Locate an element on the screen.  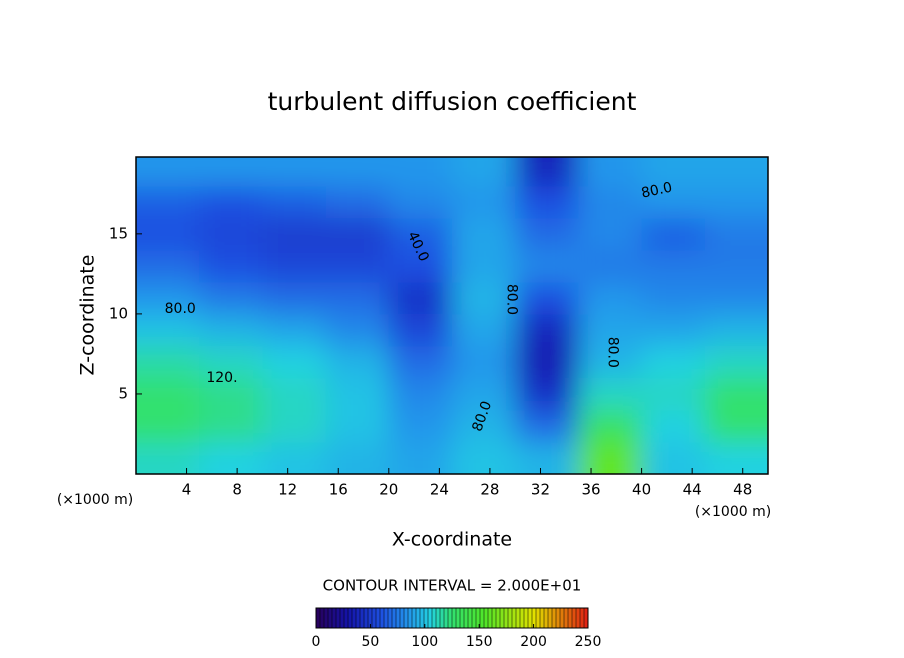
x-tick-label: 4 is located at coordinates (187, 490).